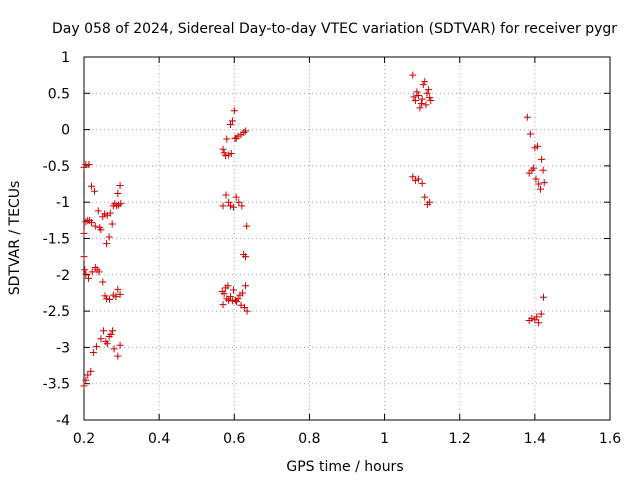 This screenshot has height=480, width=640. What do you see at coordinates (63, 276) in the screenshot?
I see `y-tick-label: -2` at bounding box center [63, 276].